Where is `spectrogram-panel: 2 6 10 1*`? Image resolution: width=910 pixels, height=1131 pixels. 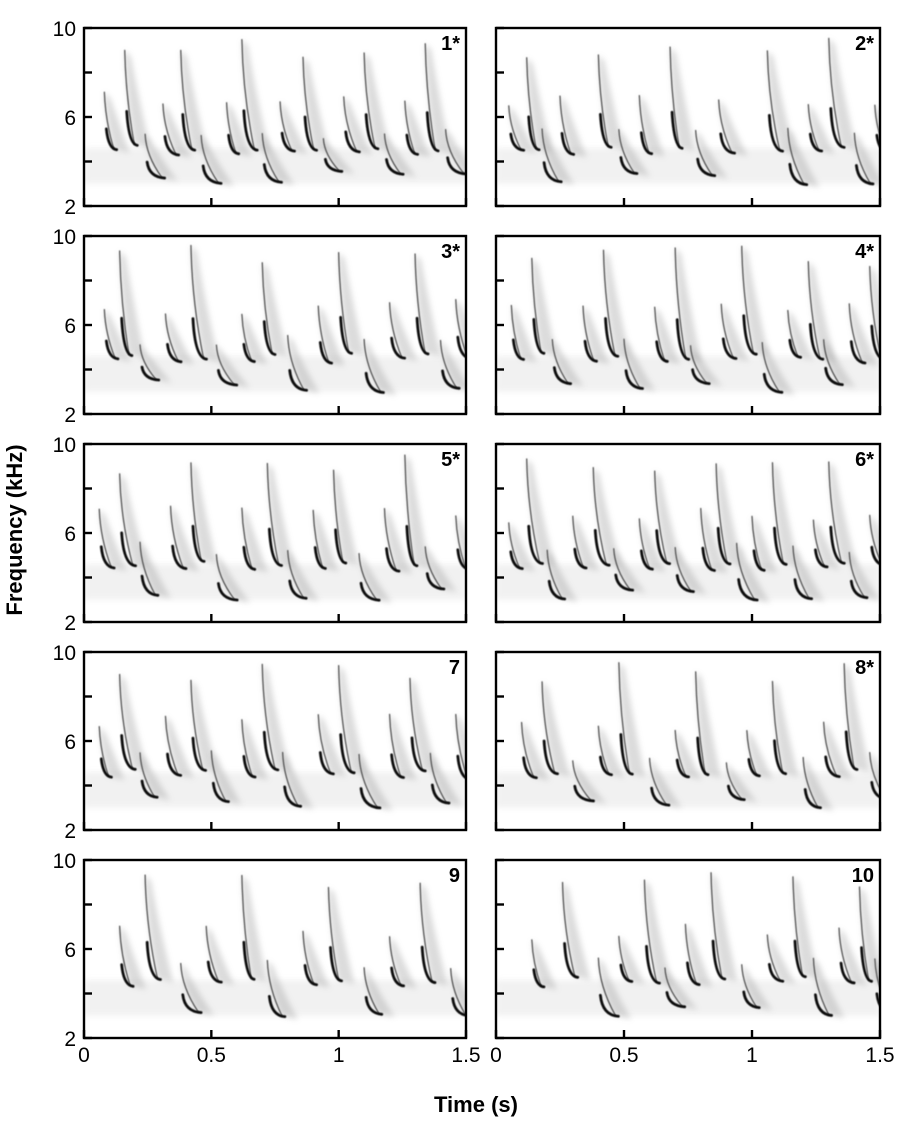
spectrogram-panel: 2 6 10 1* is located at coordinates (260, 118).